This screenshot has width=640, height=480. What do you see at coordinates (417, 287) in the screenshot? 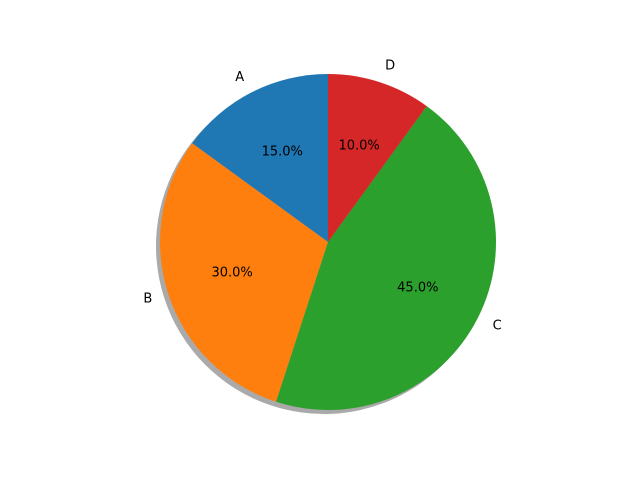
I see `value-label: 45.0%` at bounding box center [417, 287].